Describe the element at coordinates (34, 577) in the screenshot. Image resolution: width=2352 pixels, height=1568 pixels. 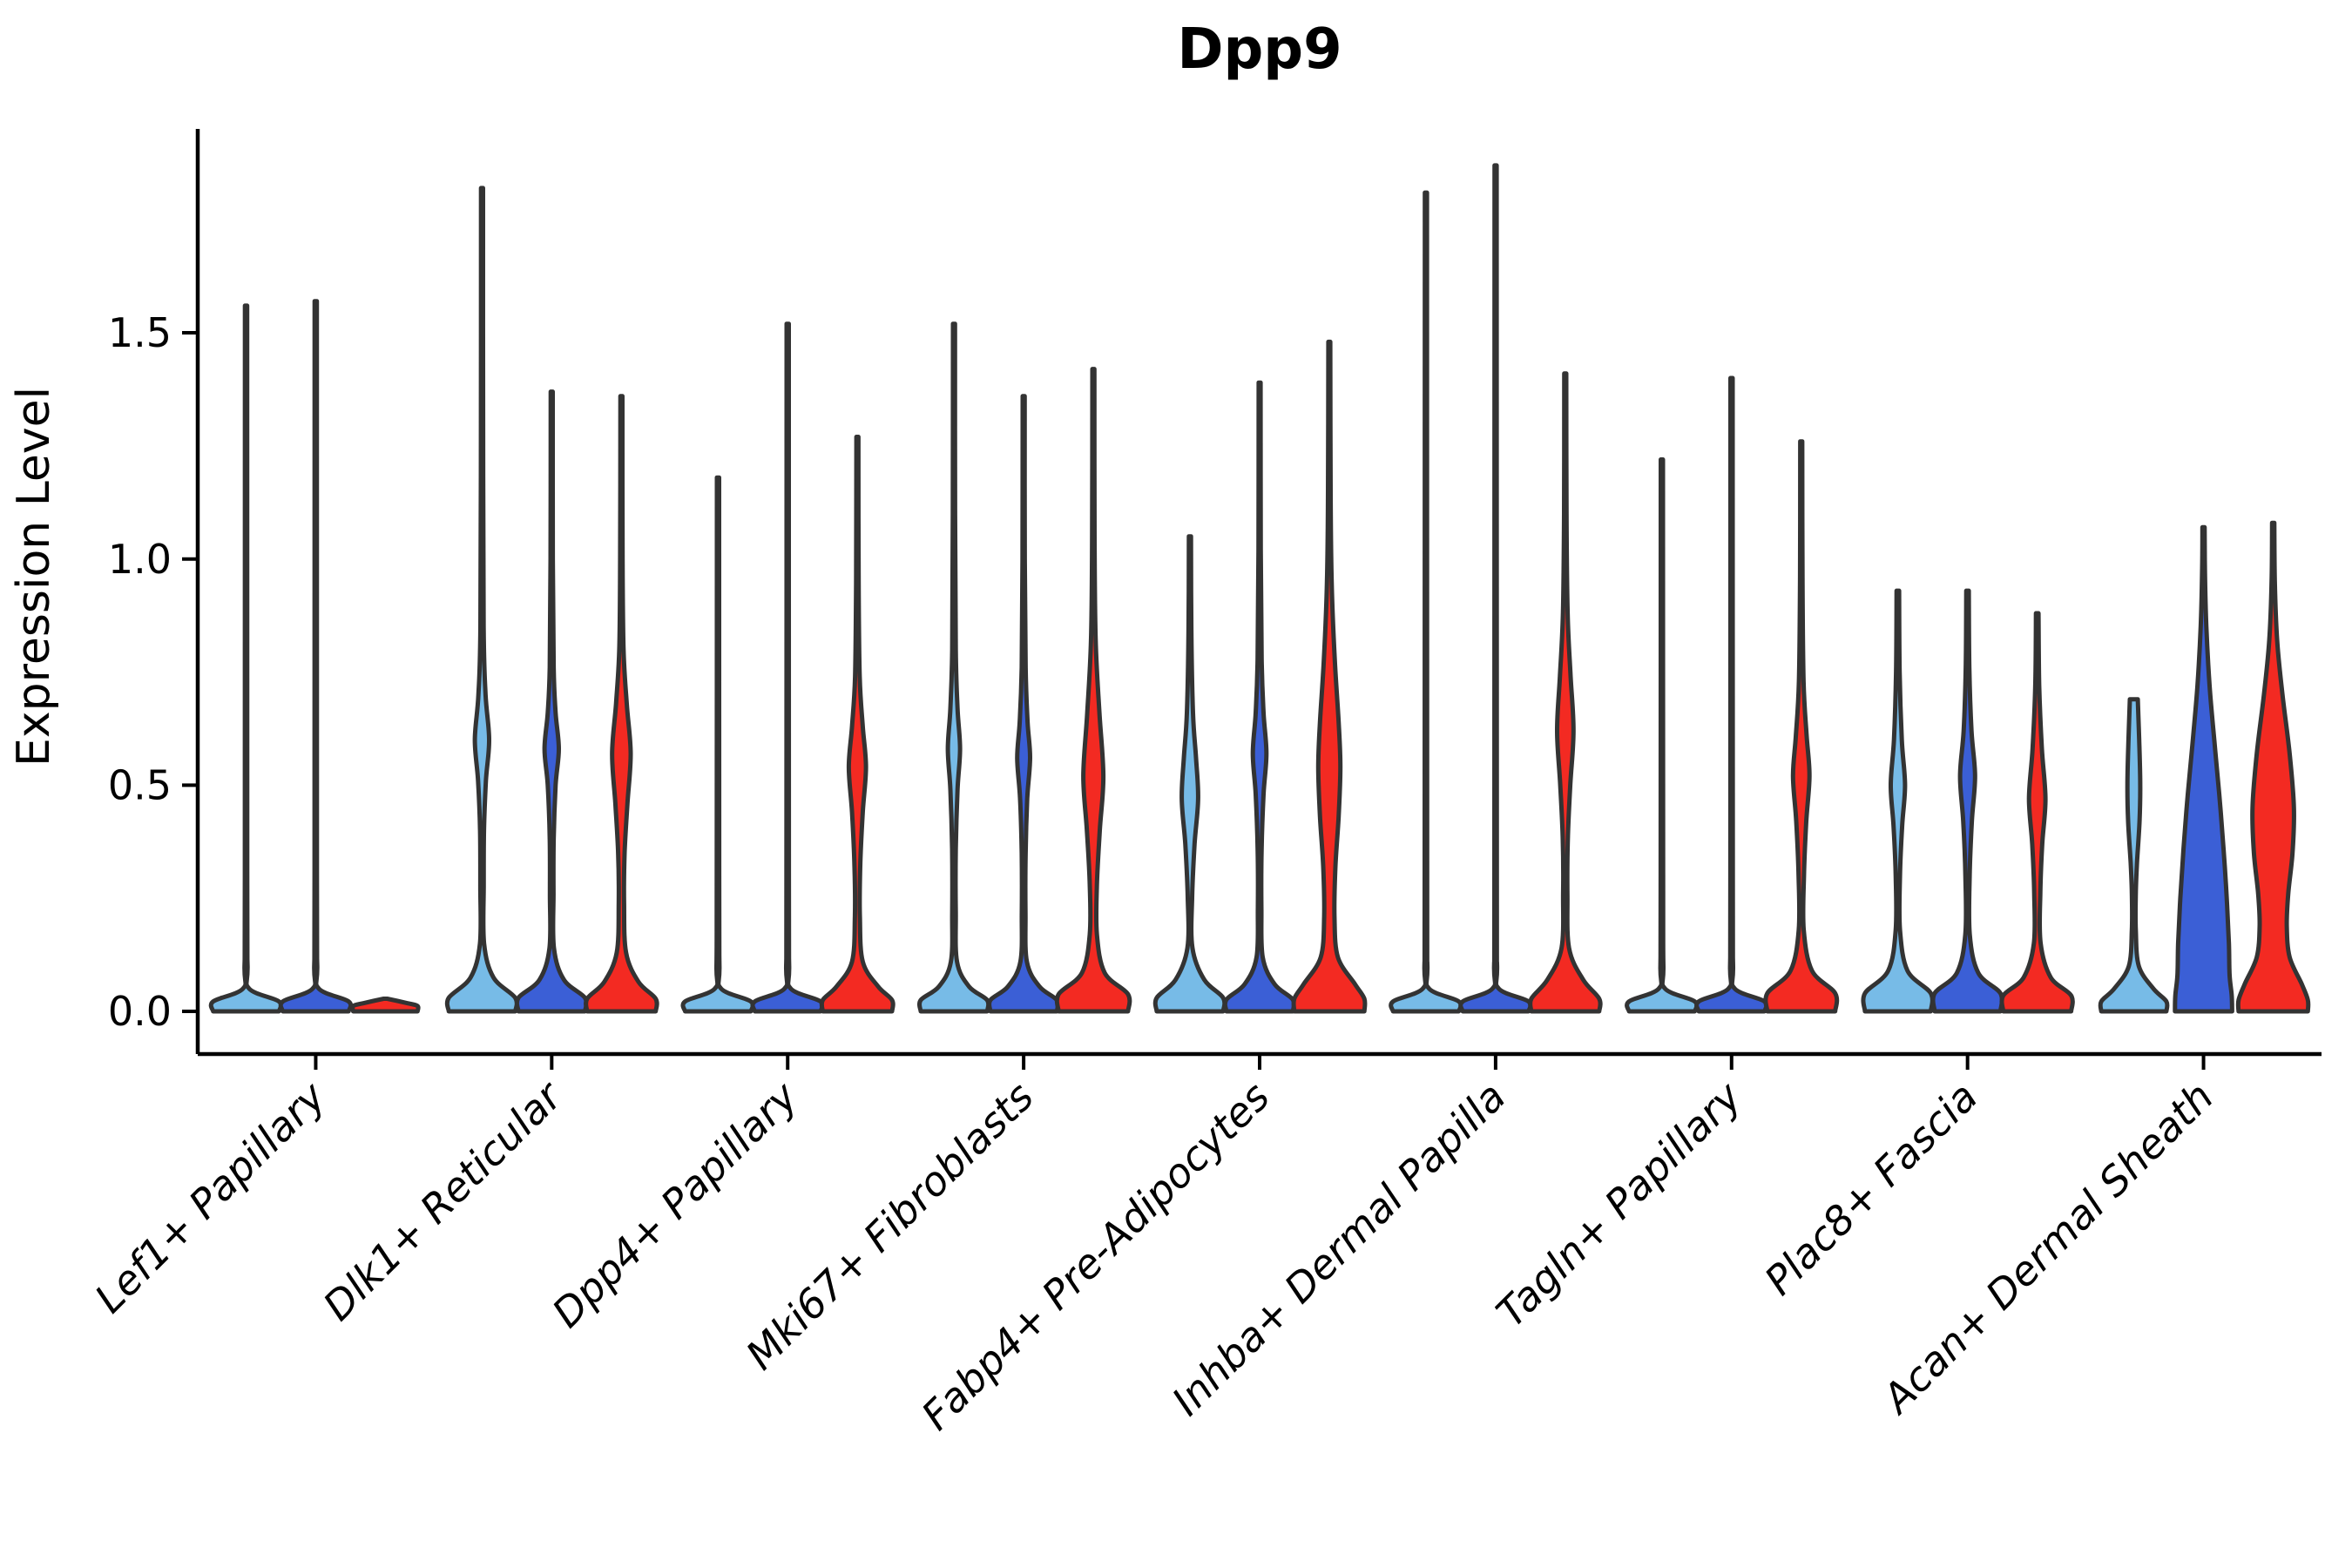
I see `y-axis-label: Expression Level` at that location.